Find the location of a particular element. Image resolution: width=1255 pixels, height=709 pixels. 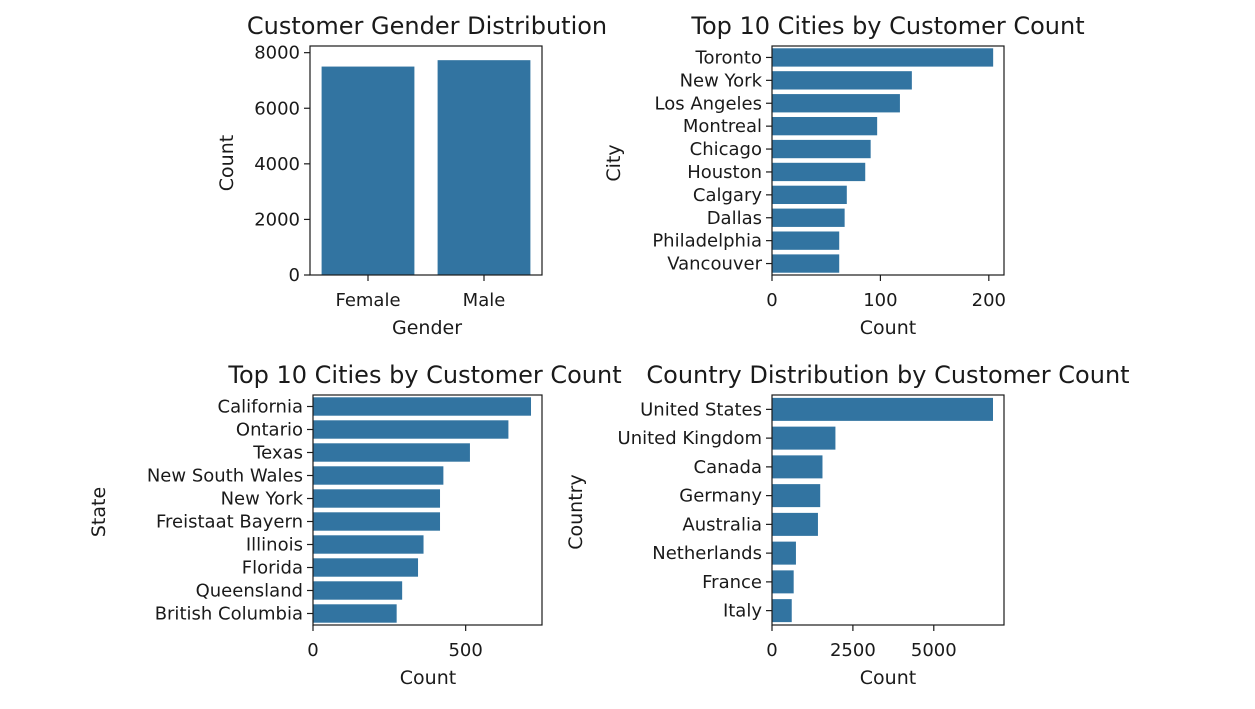

y-tick-label: 8000 is located at coordinates (277, 53).